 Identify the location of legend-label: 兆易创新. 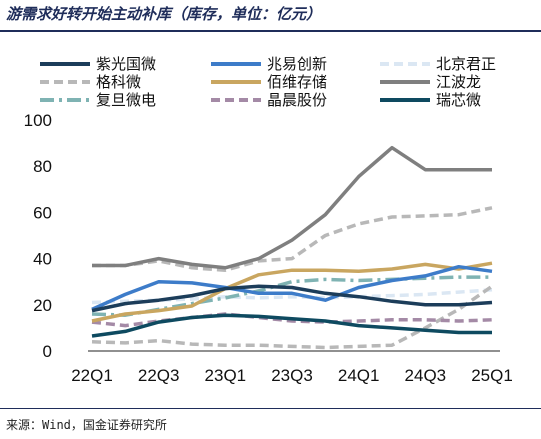
(297, 64).